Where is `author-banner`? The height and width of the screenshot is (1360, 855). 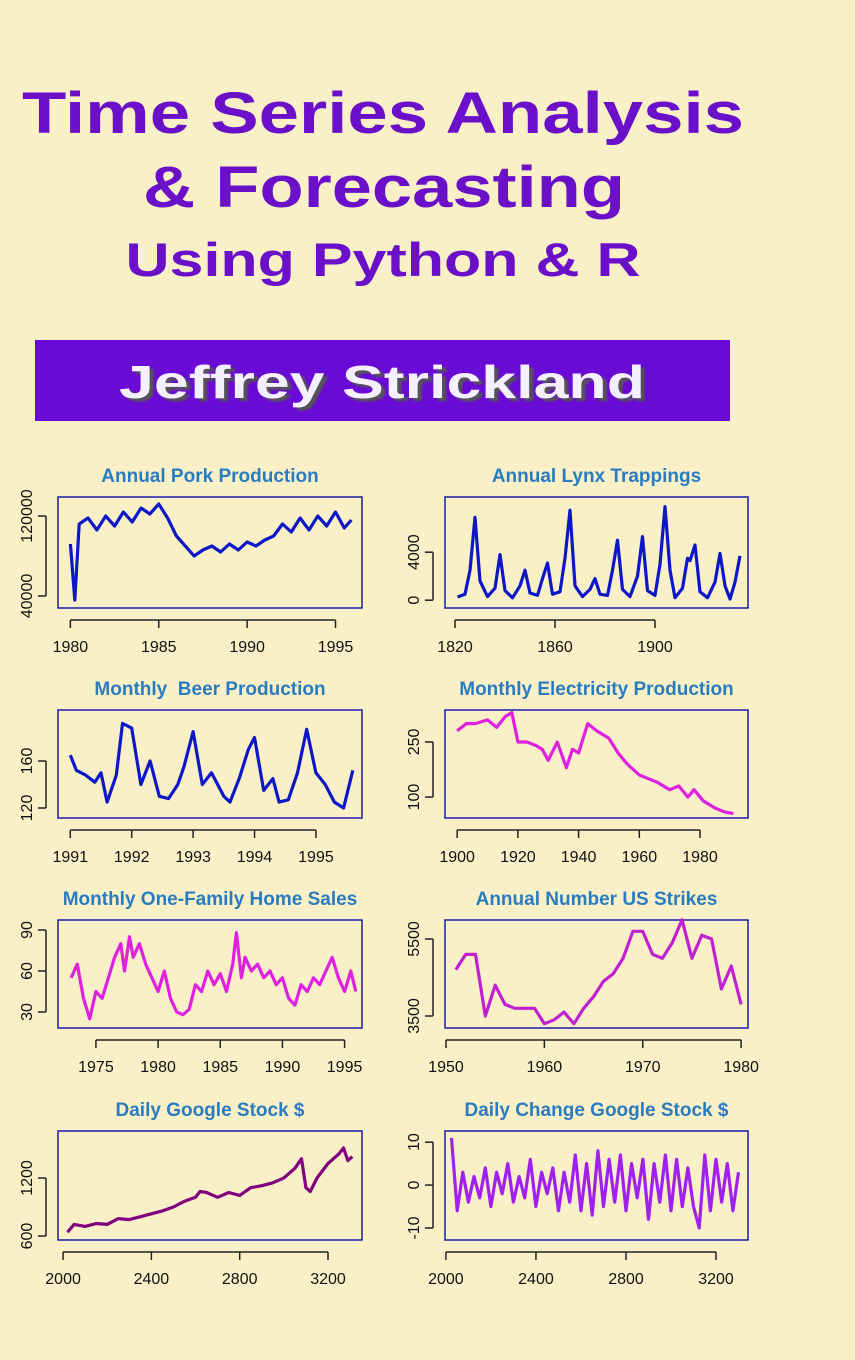 author-banner is located at coordinates (382, 380).